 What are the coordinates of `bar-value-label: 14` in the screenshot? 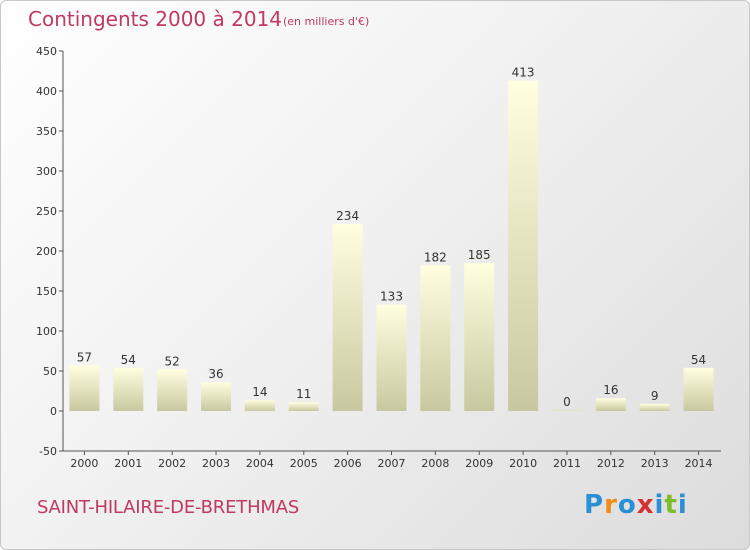 It's located at (259, 392).